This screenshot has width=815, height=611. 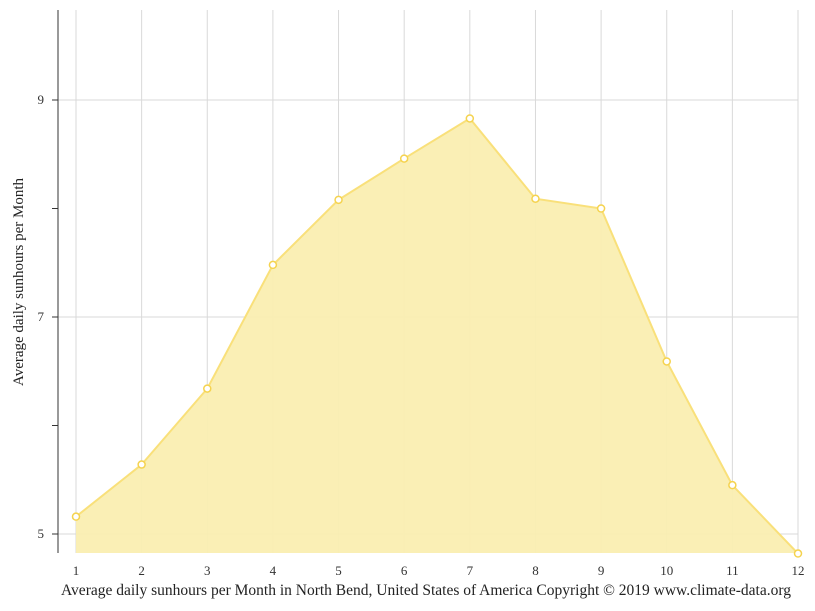 I want to click on x-tick-label: 4, so click(x=273, y=570).